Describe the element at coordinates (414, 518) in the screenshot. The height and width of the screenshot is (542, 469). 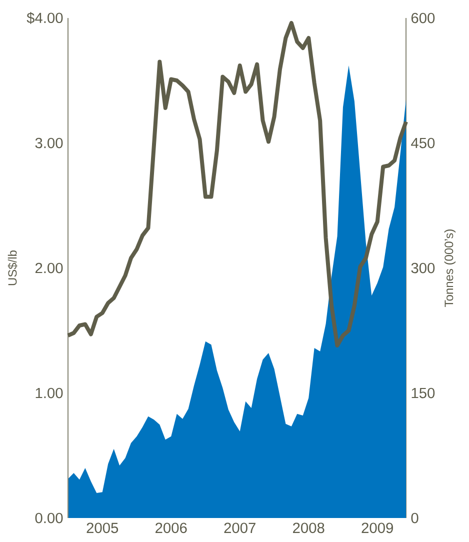
I see `y2-tick-label: 0` at that location.